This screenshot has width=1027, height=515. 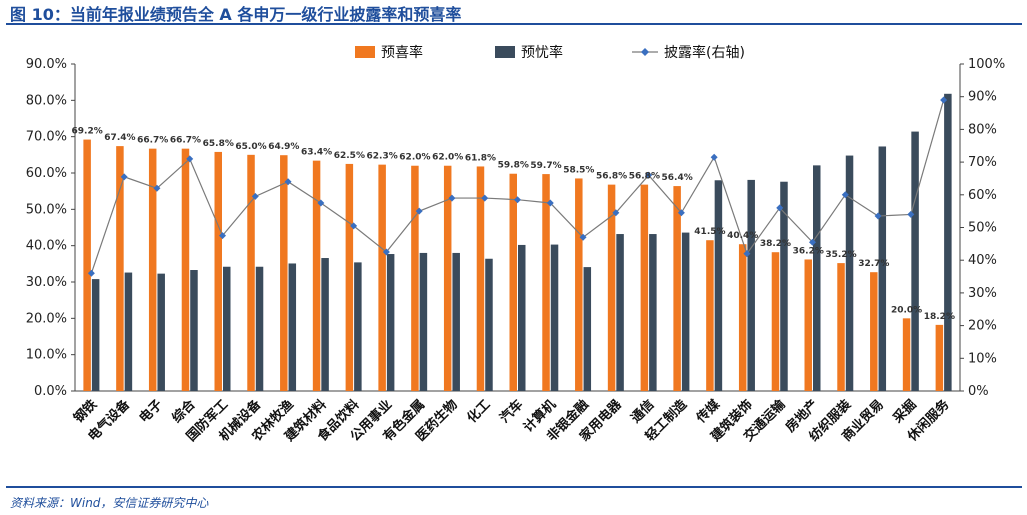 What do you see at coordinates (480, 158) in the screenshot?
I see `data-label-yuxi: 61.8%` at bounding box center [480, 158].